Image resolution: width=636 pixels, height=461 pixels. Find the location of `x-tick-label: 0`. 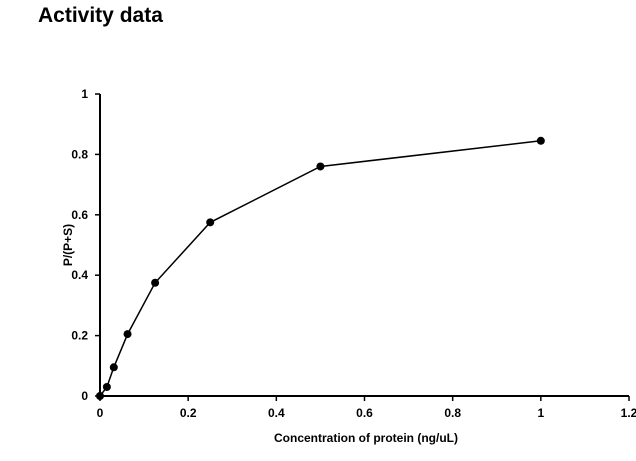

x-tick-label: 0 is located at coordinates (100, 413).